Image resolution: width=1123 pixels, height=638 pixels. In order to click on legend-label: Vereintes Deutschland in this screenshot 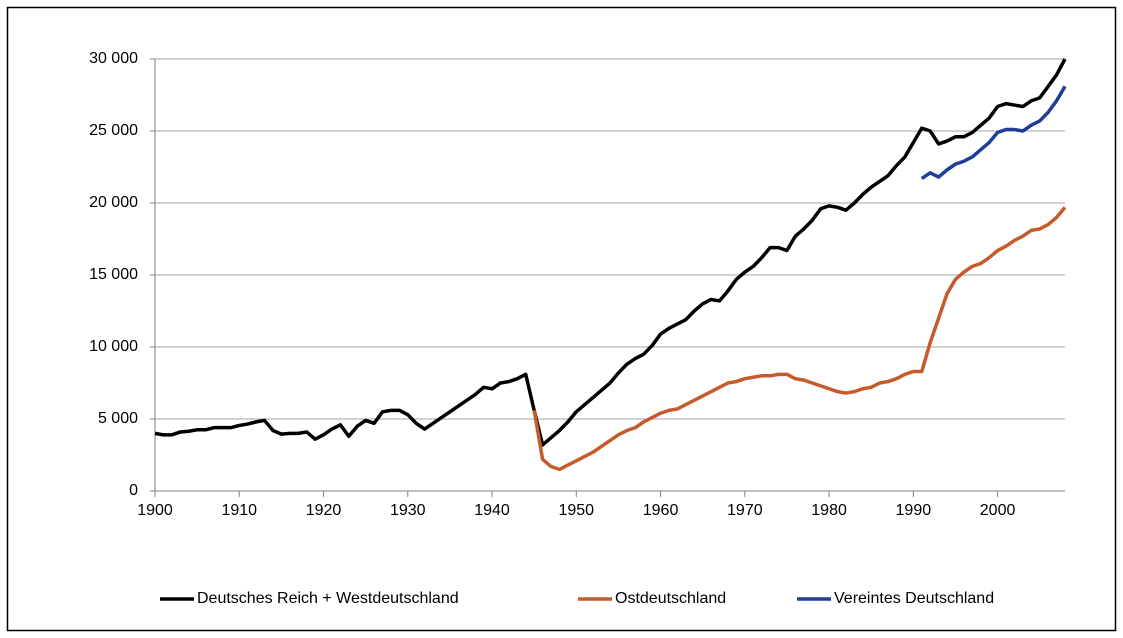, I will do `click(914, 598)`.